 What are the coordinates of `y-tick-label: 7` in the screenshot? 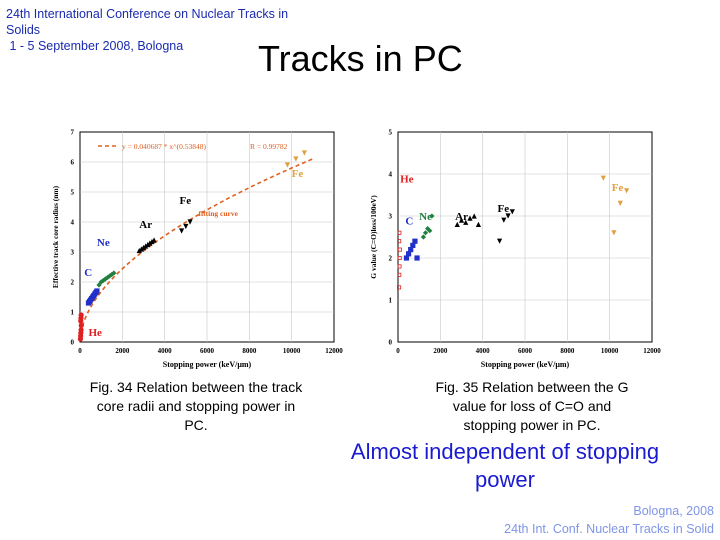 It's located at (73, 133).